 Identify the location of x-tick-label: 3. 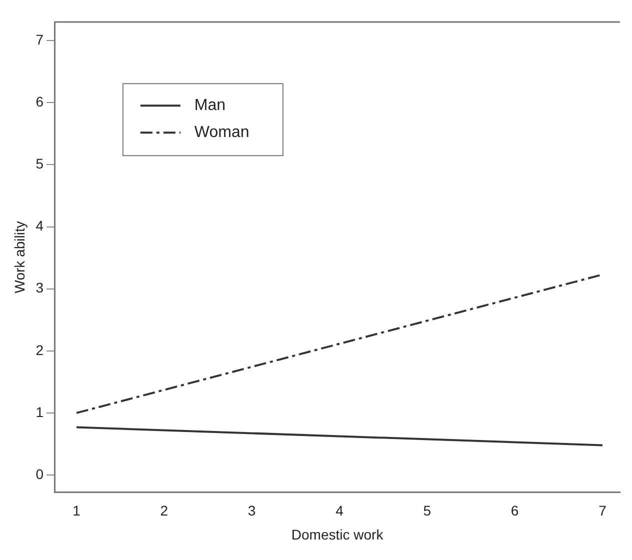
(252, 510).